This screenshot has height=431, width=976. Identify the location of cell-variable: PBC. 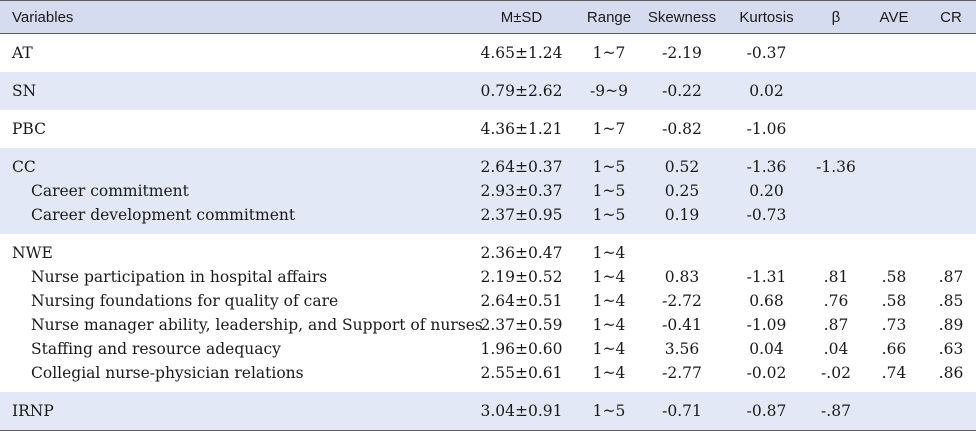
(233, 129).